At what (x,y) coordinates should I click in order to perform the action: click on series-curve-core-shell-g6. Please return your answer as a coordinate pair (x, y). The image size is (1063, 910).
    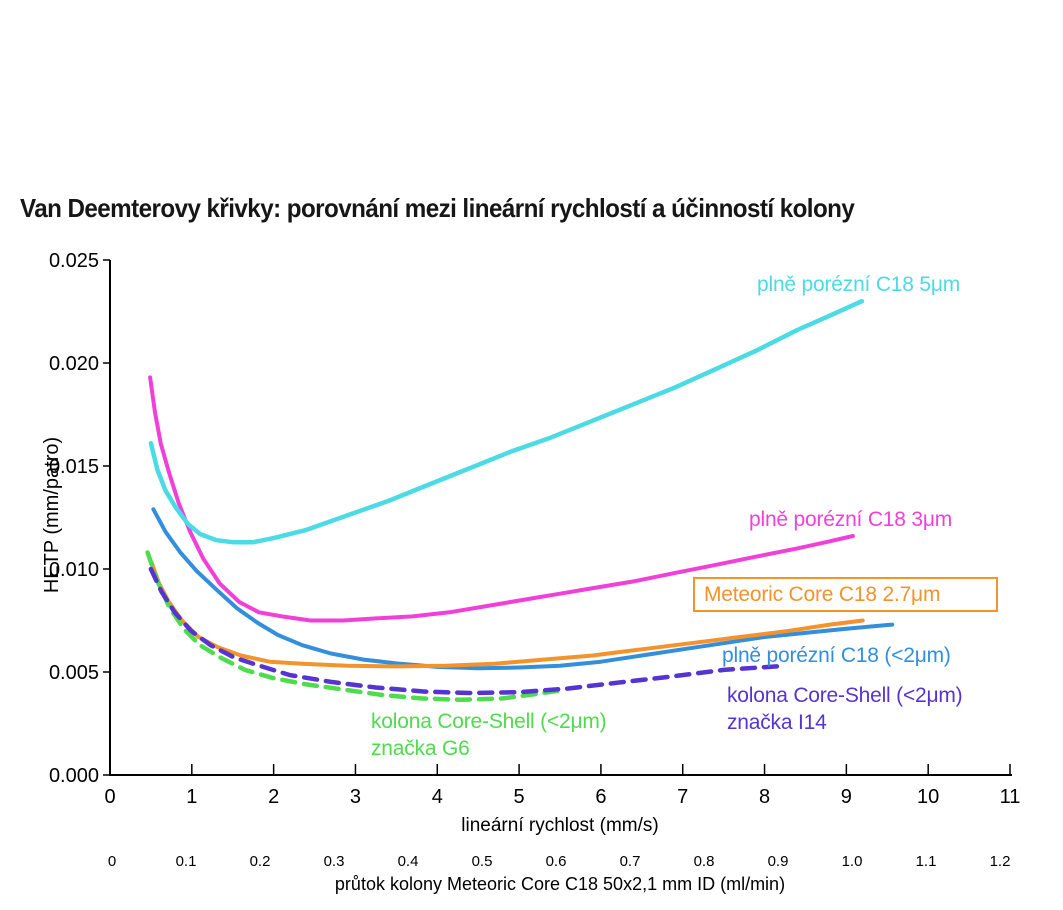
    Looking at the image, I should click on (354, 626).